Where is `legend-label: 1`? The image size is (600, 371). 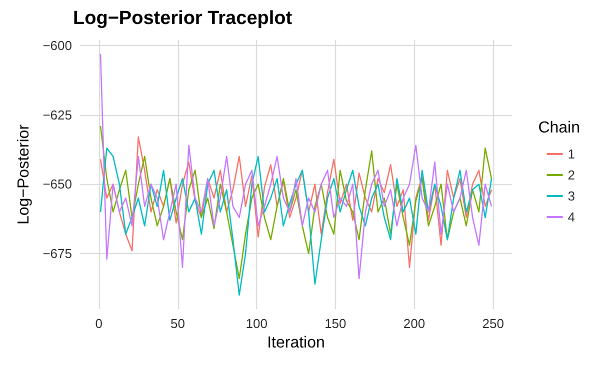 legend-label: 1 is located at coordinates (572, 154).